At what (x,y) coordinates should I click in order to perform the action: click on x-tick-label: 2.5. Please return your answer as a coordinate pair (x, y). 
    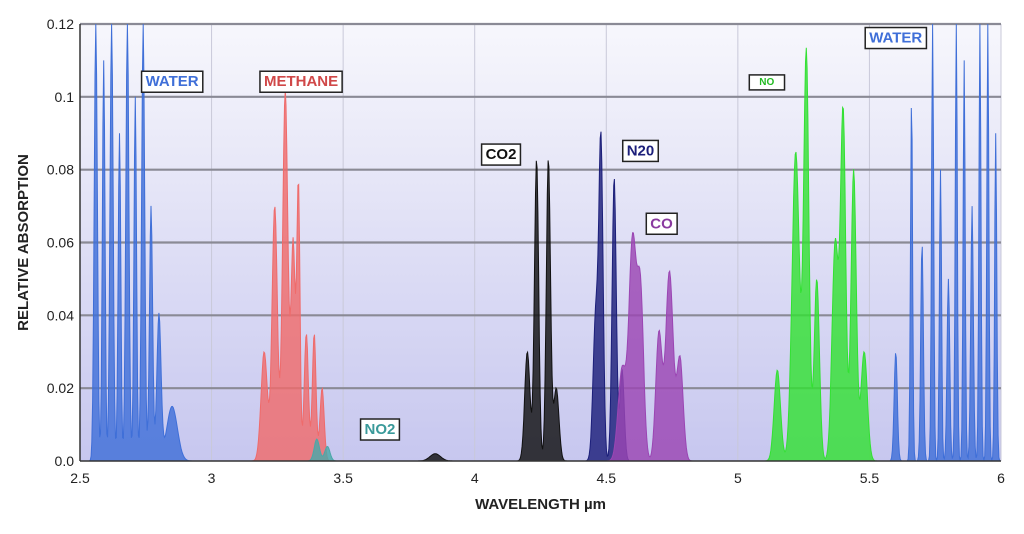
    Looking at the image, I should click on (80, 478).